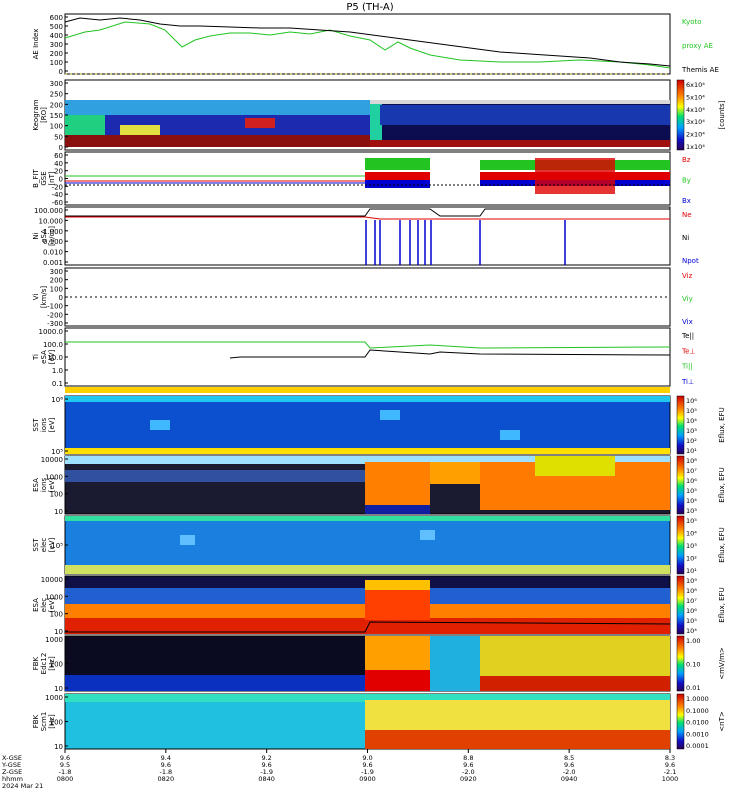  I want to click on velocity-tick-label: 100, so click(56, 289).